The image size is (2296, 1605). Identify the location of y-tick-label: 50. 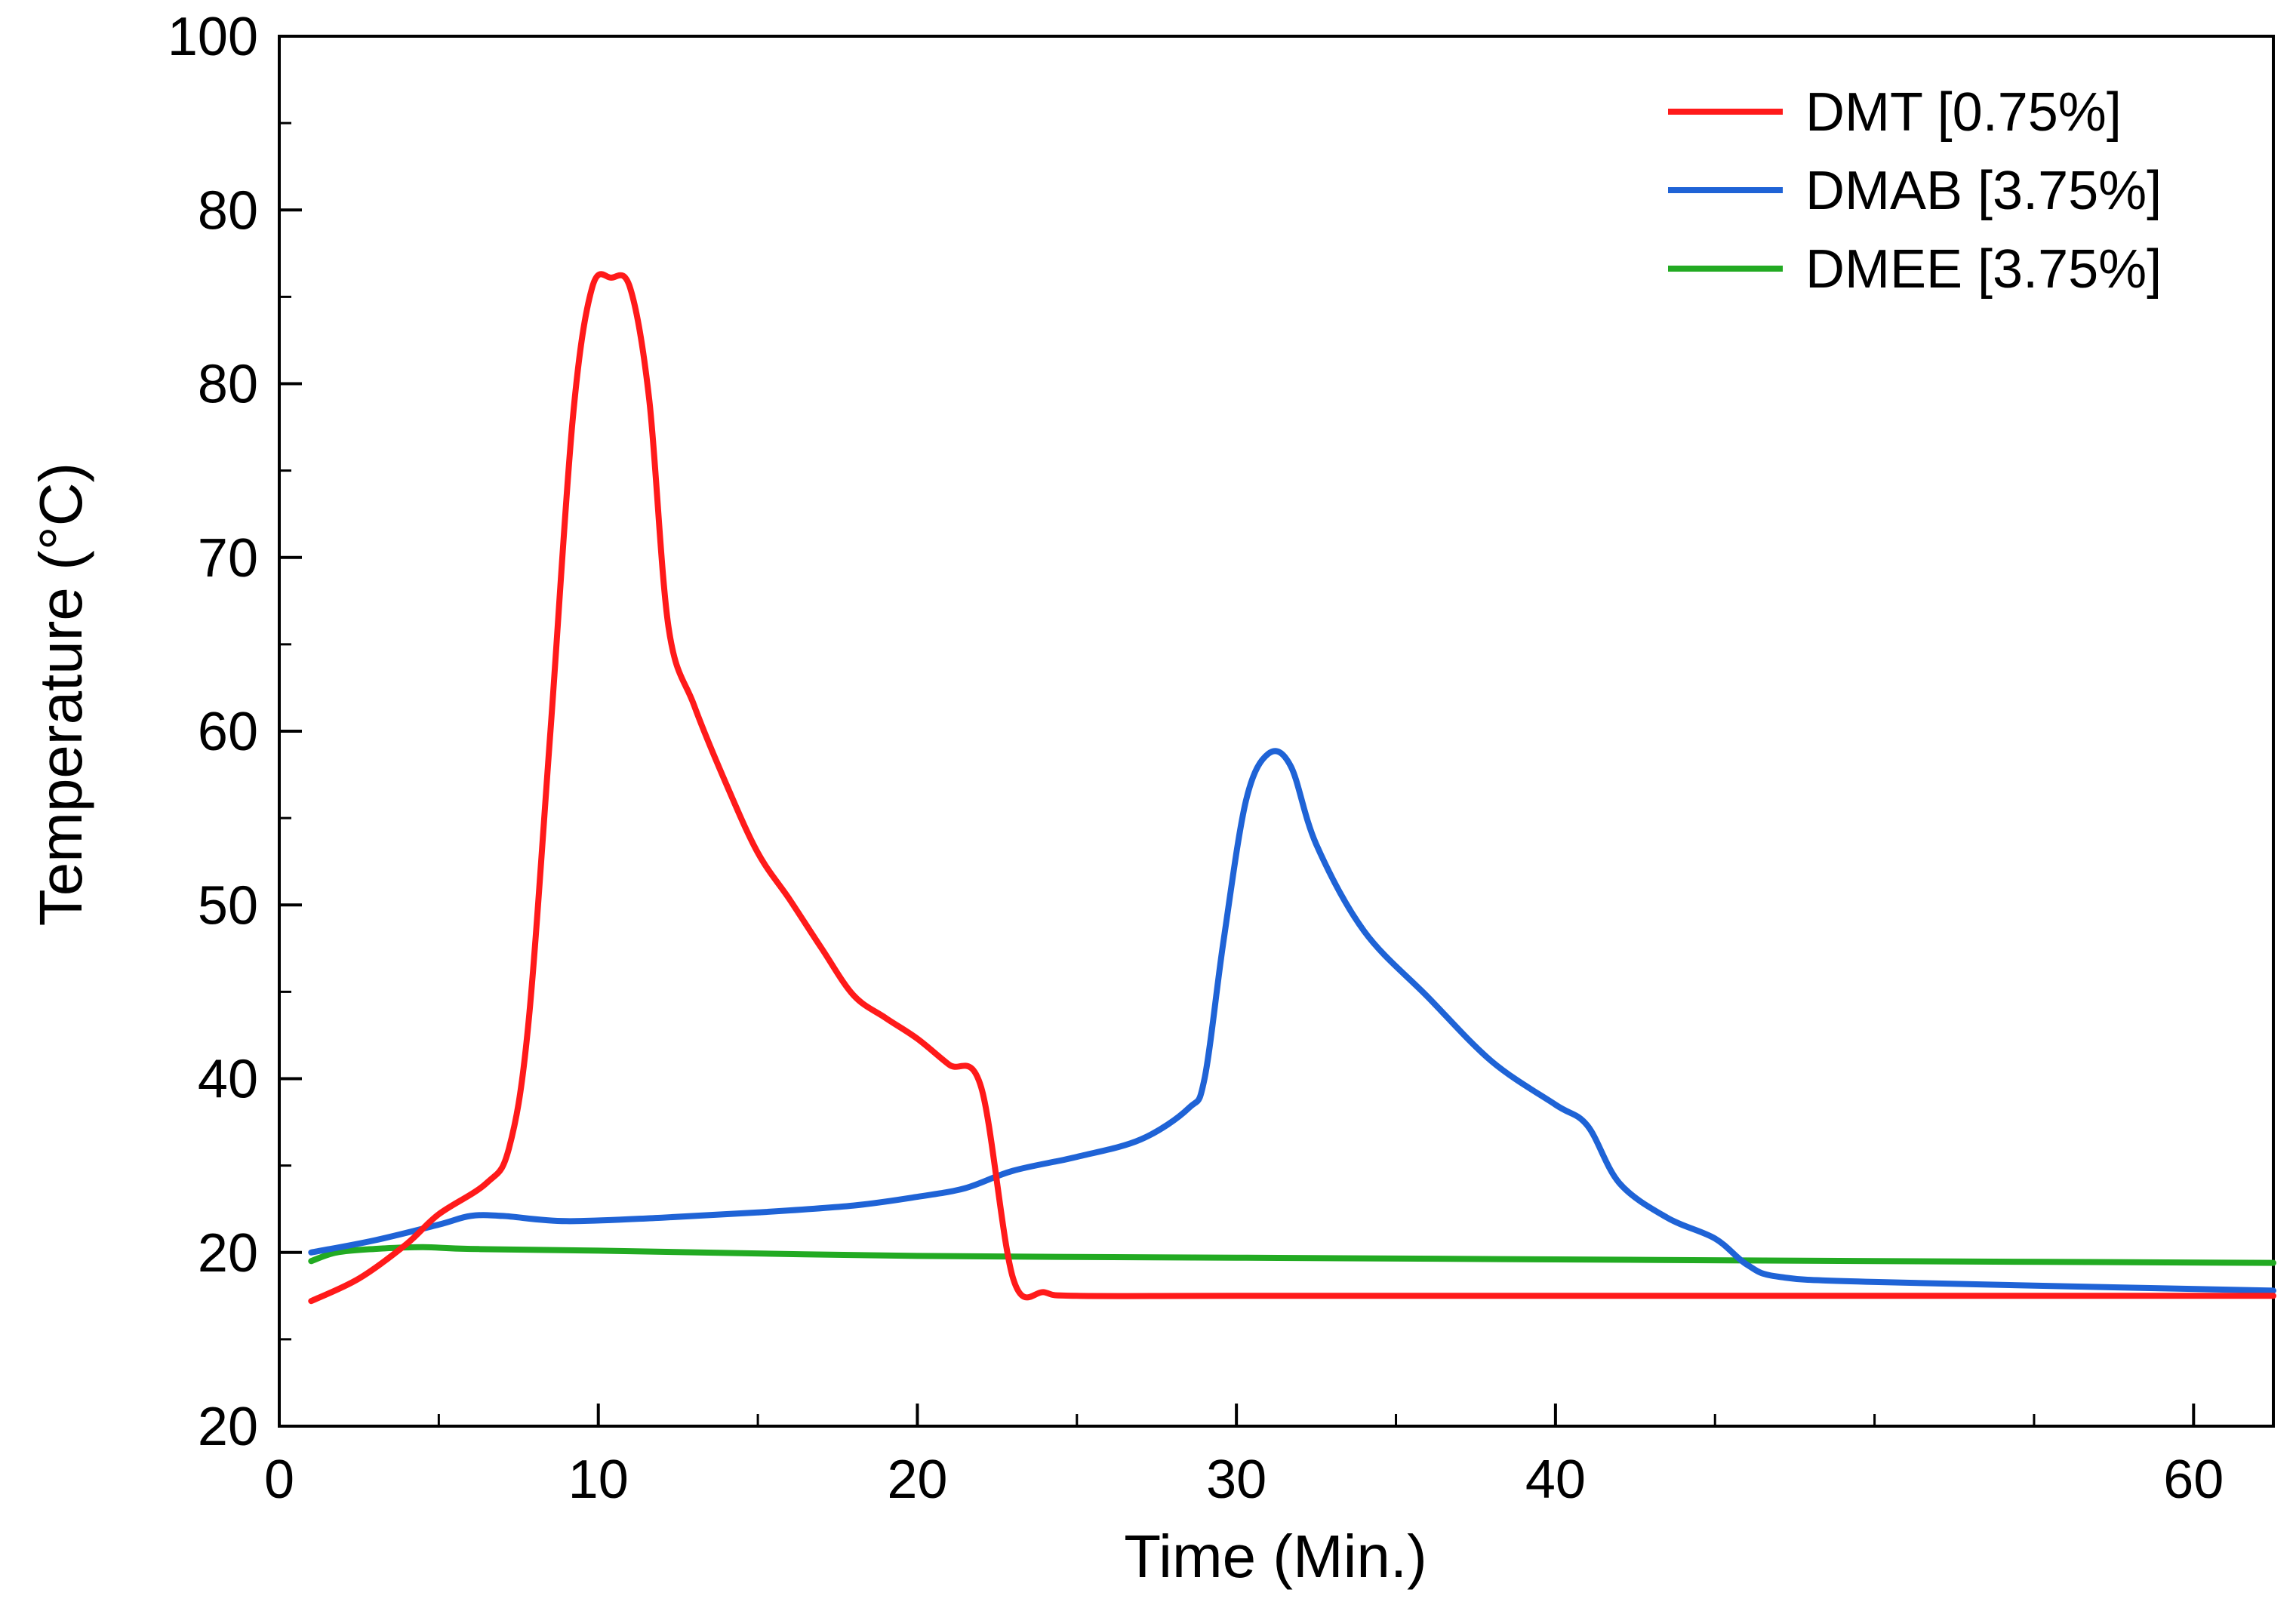
(228, 905).